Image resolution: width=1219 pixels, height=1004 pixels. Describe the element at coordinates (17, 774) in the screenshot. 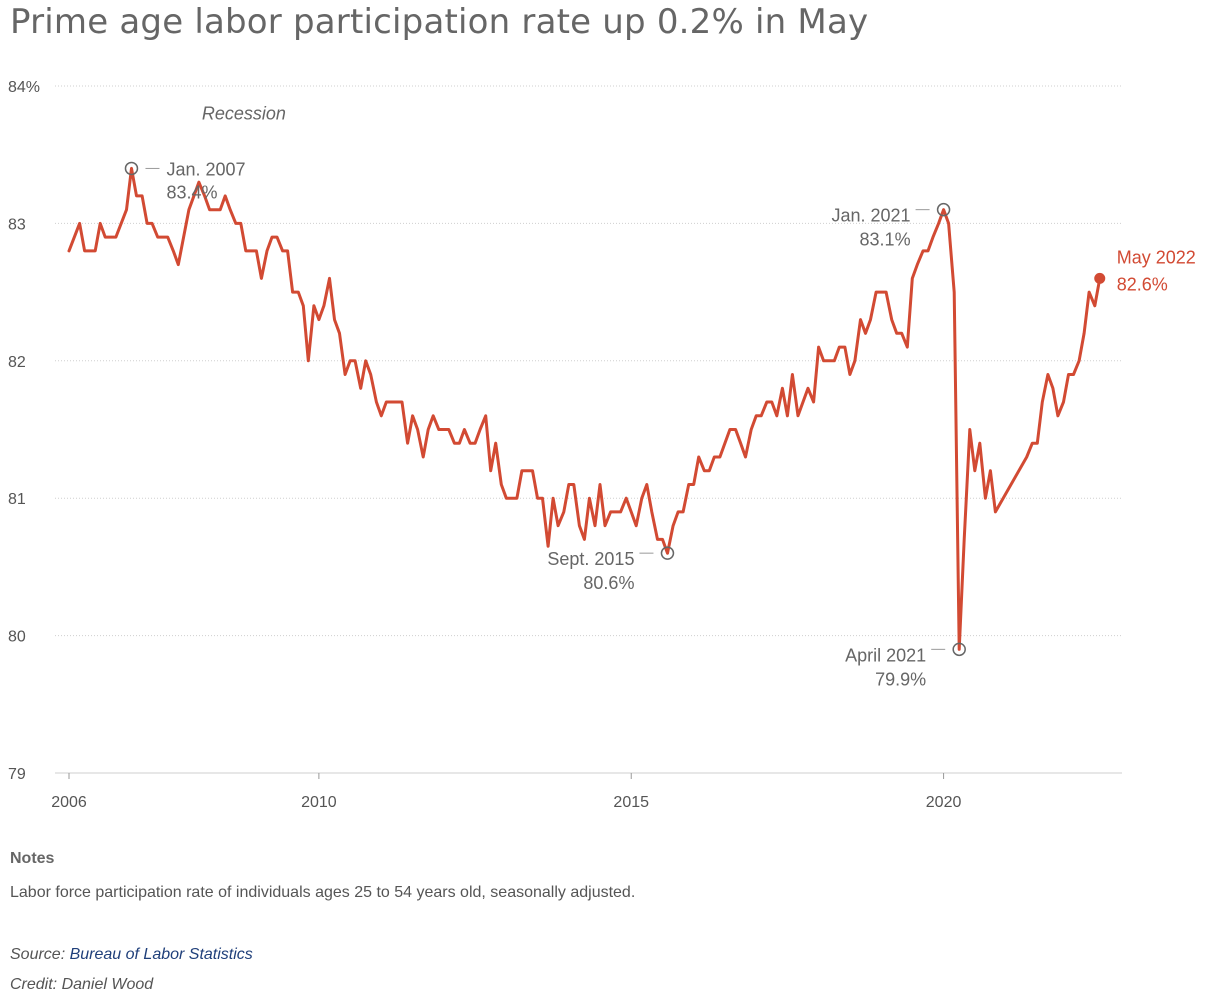

I see `y-tick-label: 79` at that location.